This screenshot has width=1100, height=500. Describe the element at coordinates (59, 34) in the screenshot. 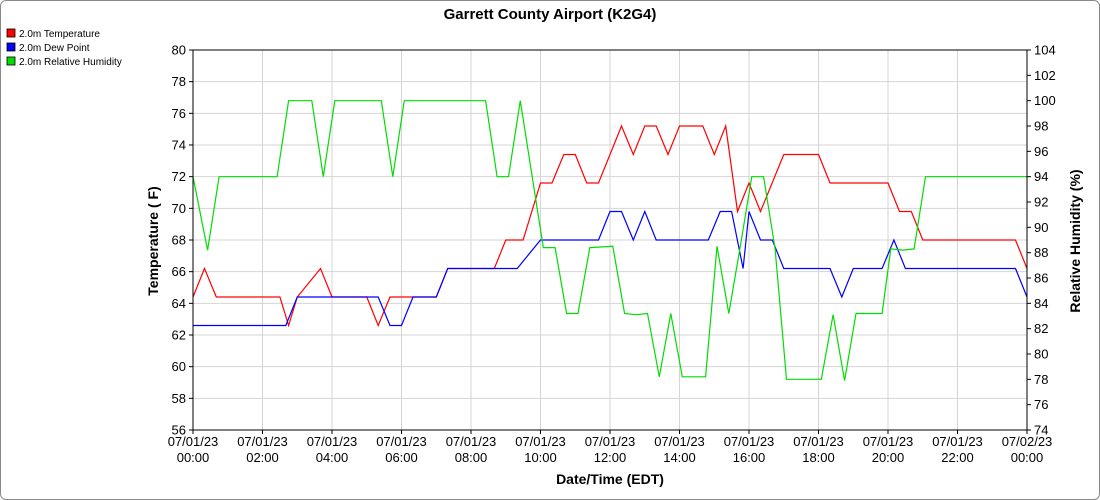

I see `legend-label-temperature: 2.0m Temperature` at that location.